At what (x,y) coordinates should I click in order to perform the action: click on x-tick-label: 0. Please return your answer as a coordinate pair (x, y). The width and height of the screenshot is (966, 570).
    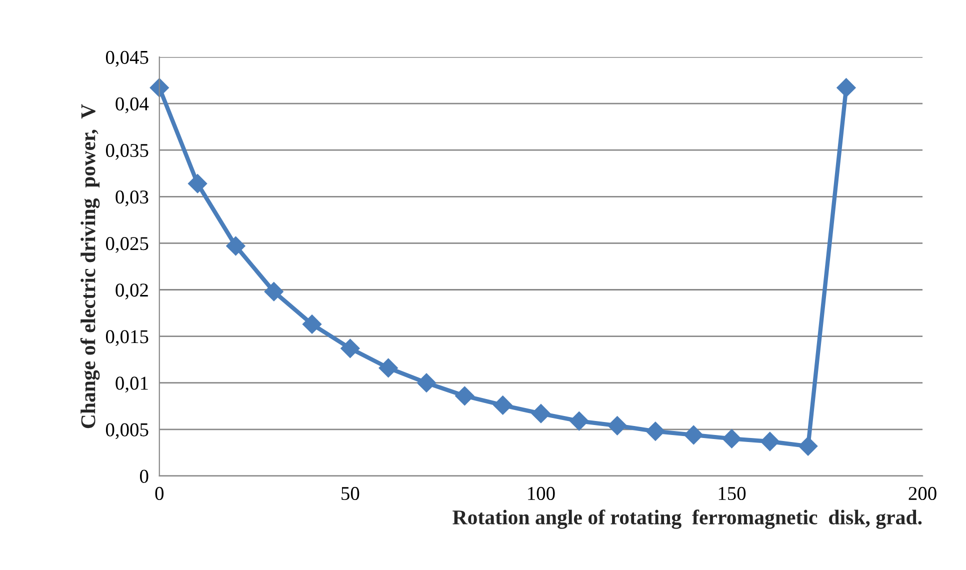
    Looking at the image, I should click on (159, 493).